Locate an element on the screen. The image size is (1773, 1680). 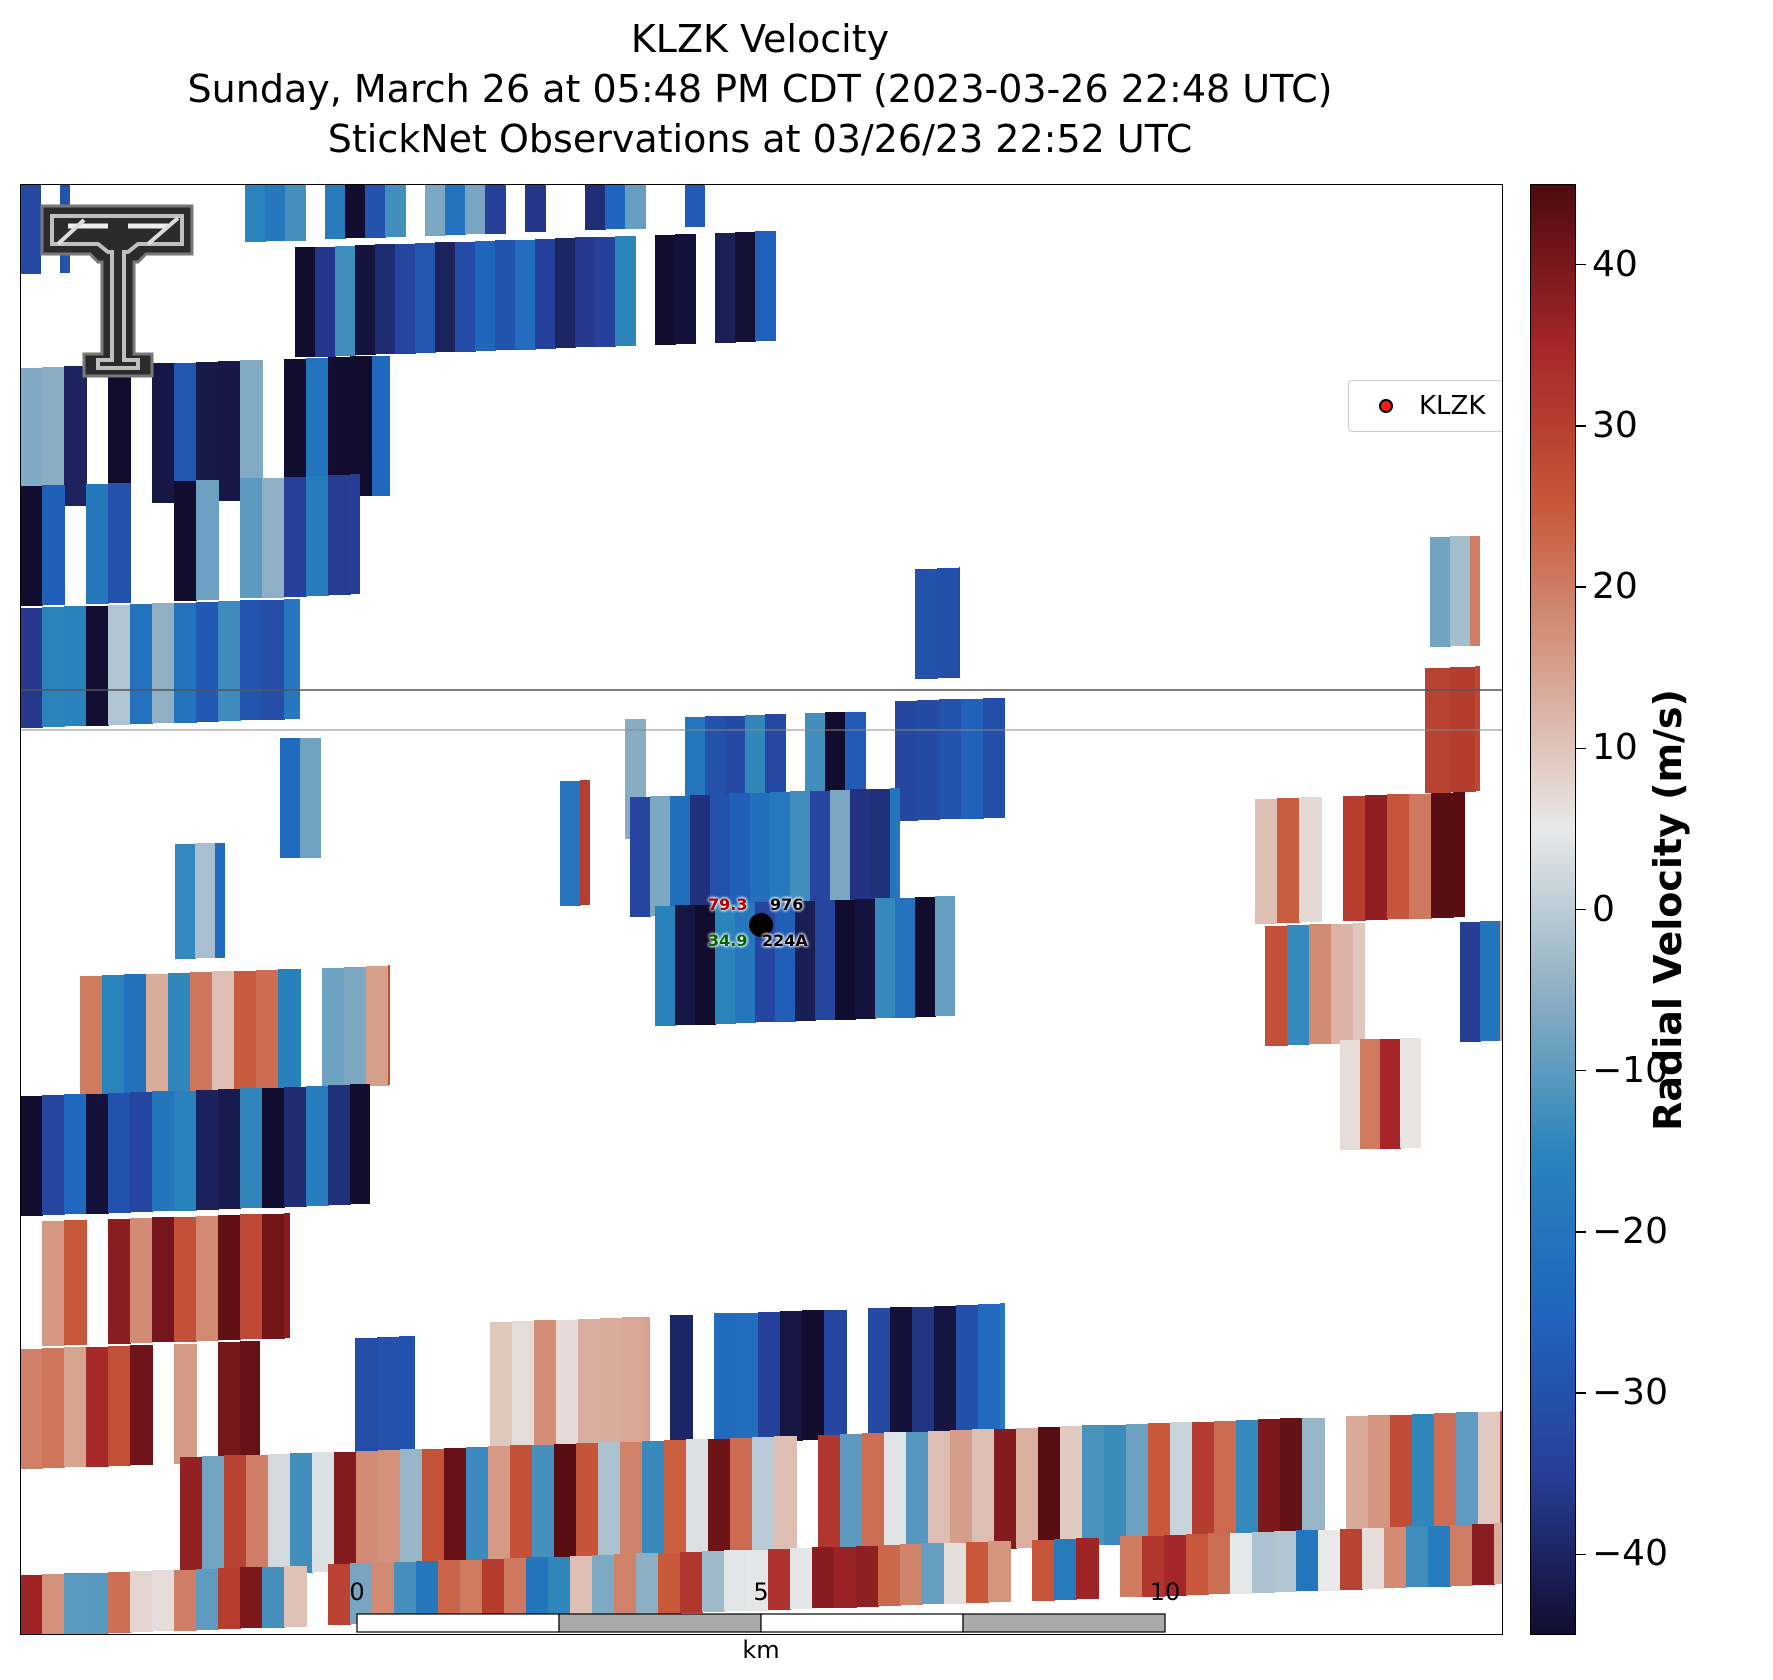
scale-bar-unit: km is located at coordinates (761, 1650).